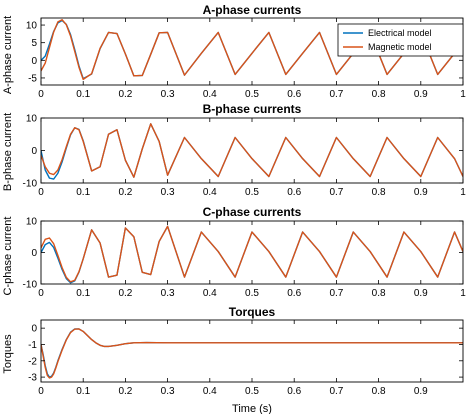 The height and width of the screenshot is (414, 474). I want to click on y-tick-label: 5, so click(34, 43).